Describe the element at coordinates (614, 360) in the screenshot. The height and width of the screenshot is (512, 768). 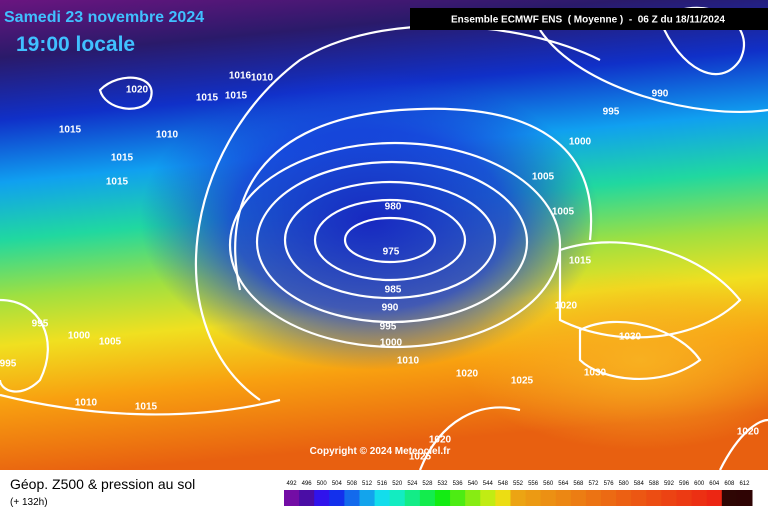
I see `warm-area` at that location.